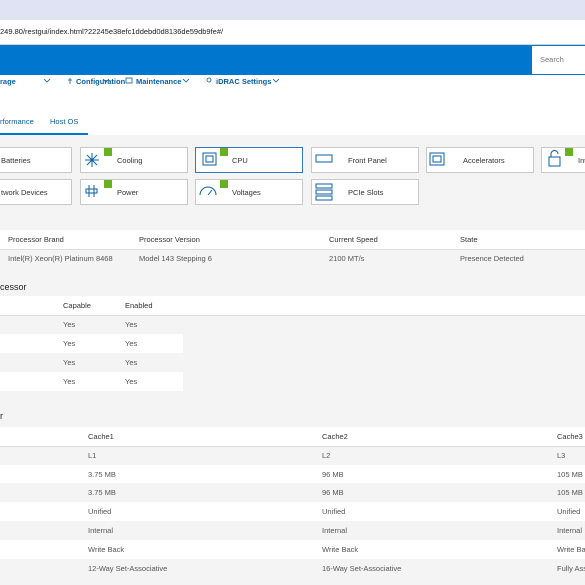 The width and height of the screenshot is (585, 585). I want to click on nav-item: iDRAC Settings, so click(244, 81).